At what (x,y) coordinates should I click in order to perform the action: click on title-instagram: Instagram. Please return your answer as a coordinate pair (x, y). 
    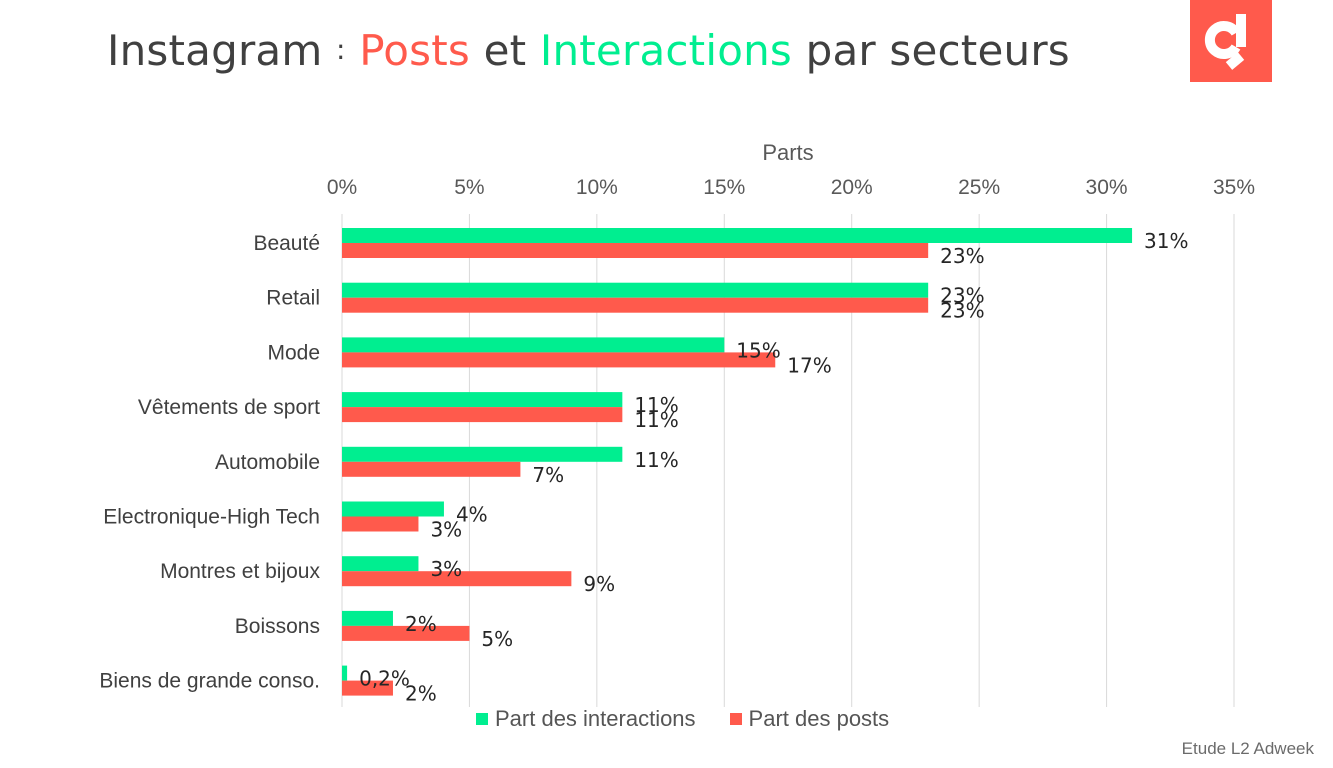
    Looking at the image, I should click on (215, 50).